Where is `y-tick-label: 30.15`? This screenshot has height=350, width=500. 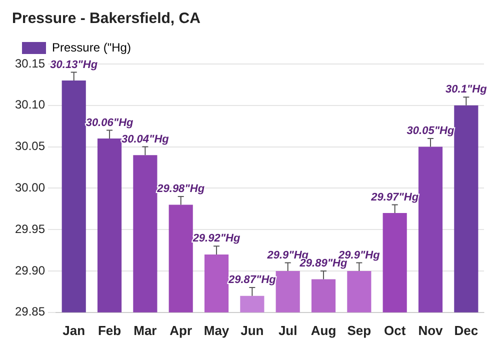 y-tick-label: 30.15 is located at coordinates (30, 63).